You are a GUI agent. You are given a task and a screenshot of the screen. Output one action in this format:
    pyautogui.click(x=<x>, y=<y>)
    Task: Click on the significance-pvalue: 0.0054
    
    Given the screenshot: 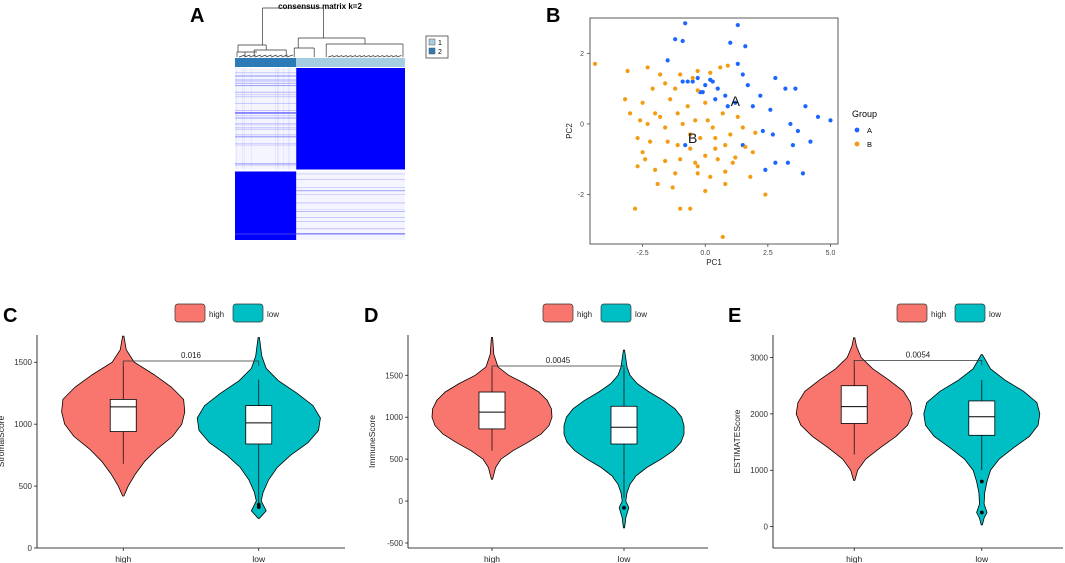 What is the action you would take?
    pyautogui.click(x=918, y=354)
    